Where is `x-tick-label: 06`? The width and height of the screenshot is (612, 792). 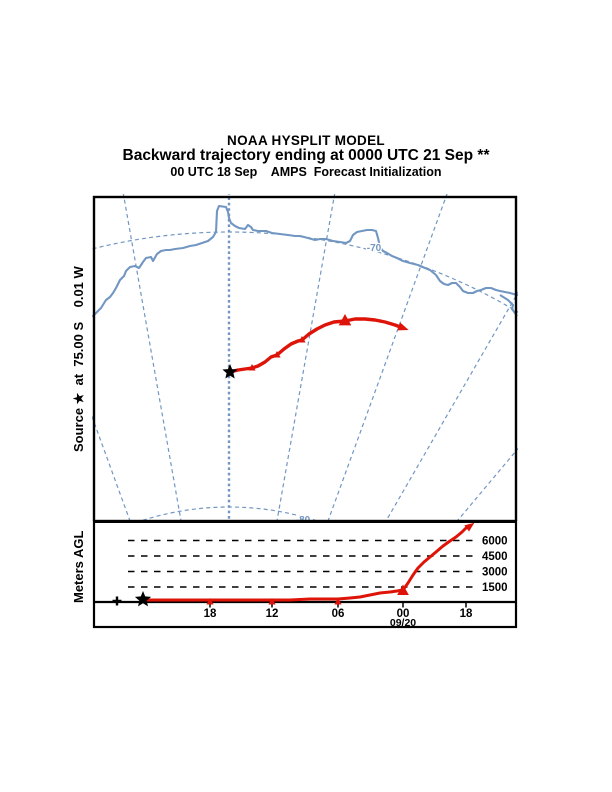 x-tick-label: 06 is located at coordinates (338, 614).